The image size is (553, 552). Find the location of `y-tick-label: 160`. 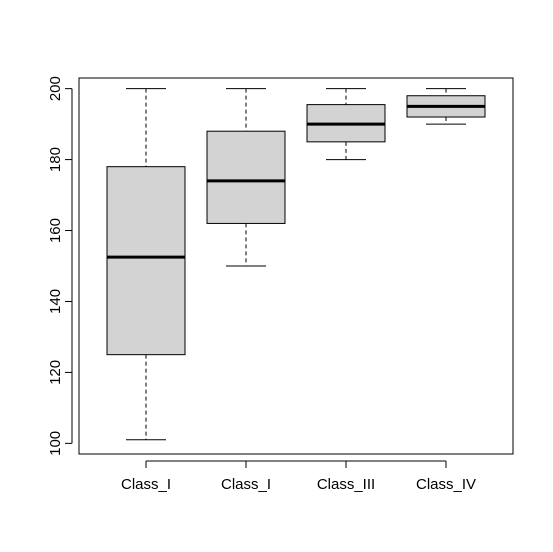

y-tick-label: 160 is located at coordinates (55, 230).